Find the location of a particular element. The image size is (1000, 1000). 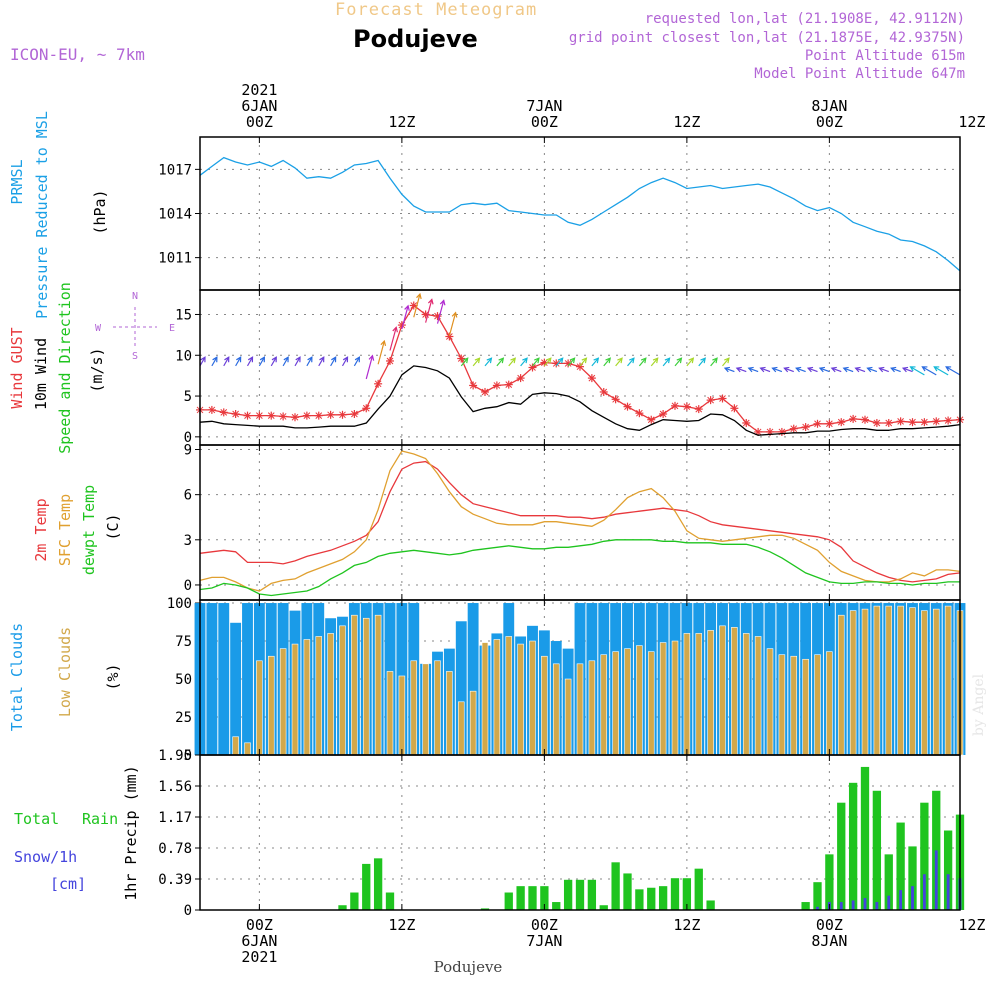

y-tick-label: 0 is located at coordinates (188, 586).